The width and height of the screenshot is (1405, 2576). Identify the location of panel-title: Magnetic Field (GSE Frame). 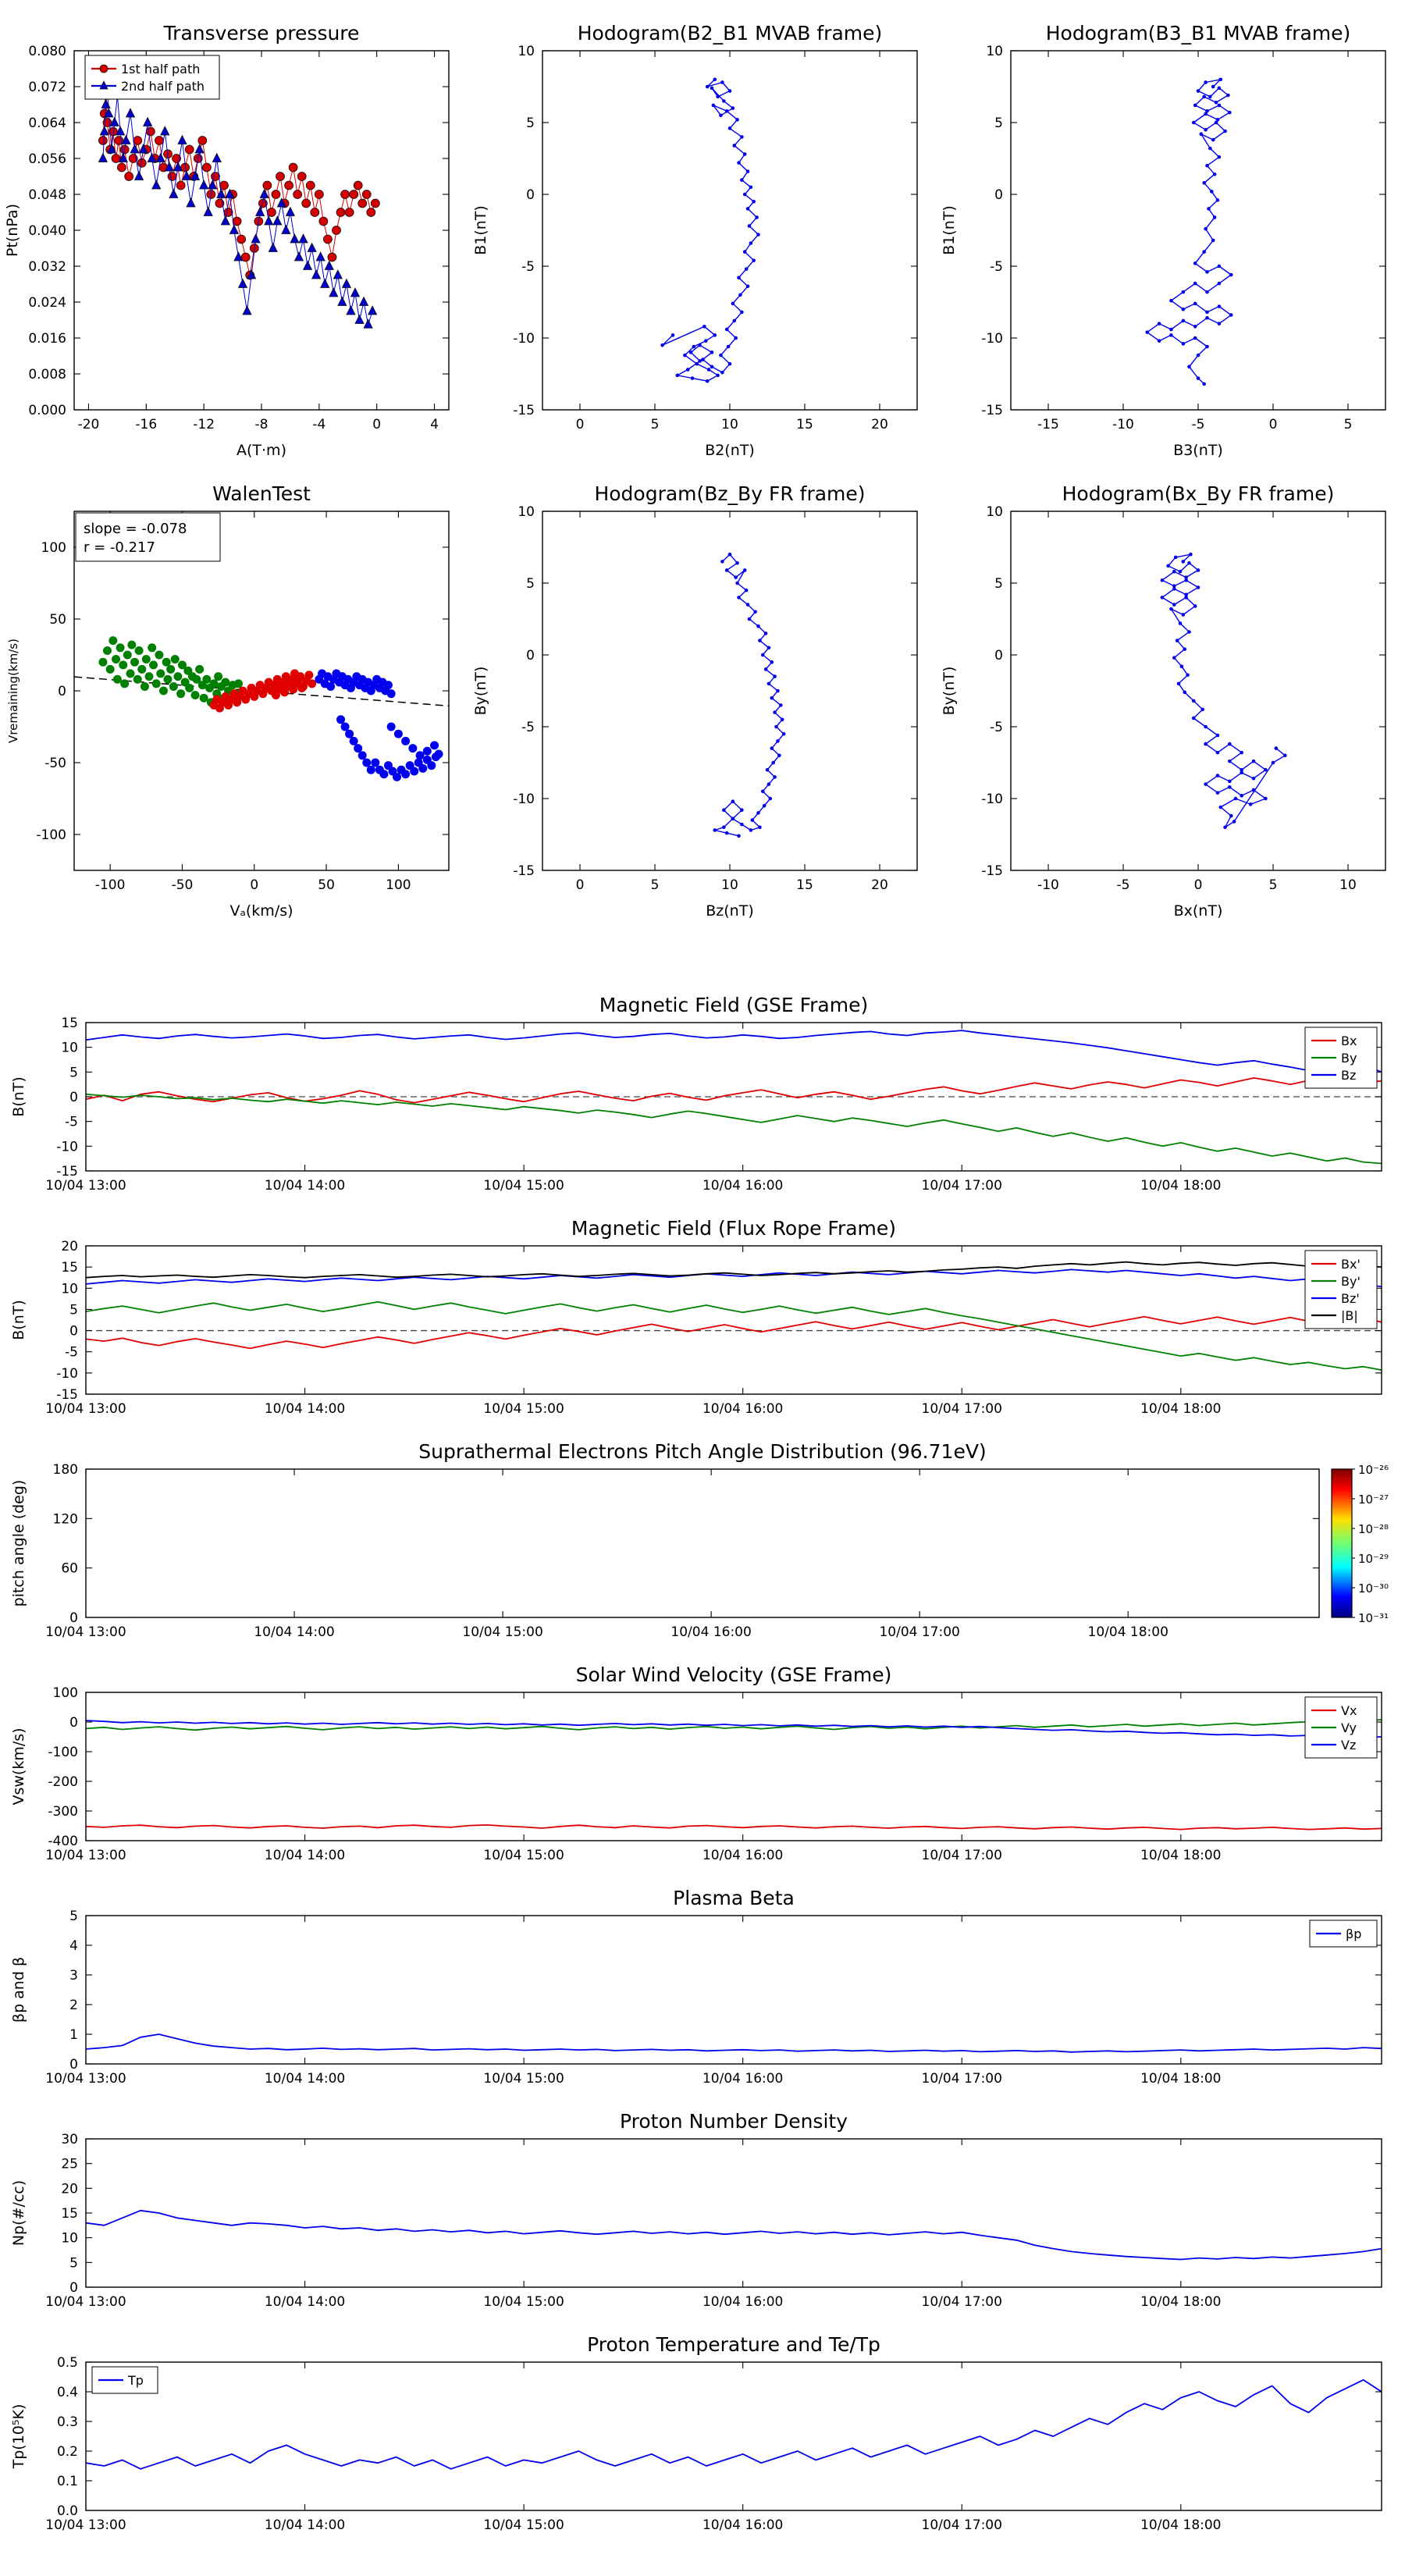
(733, 1005).